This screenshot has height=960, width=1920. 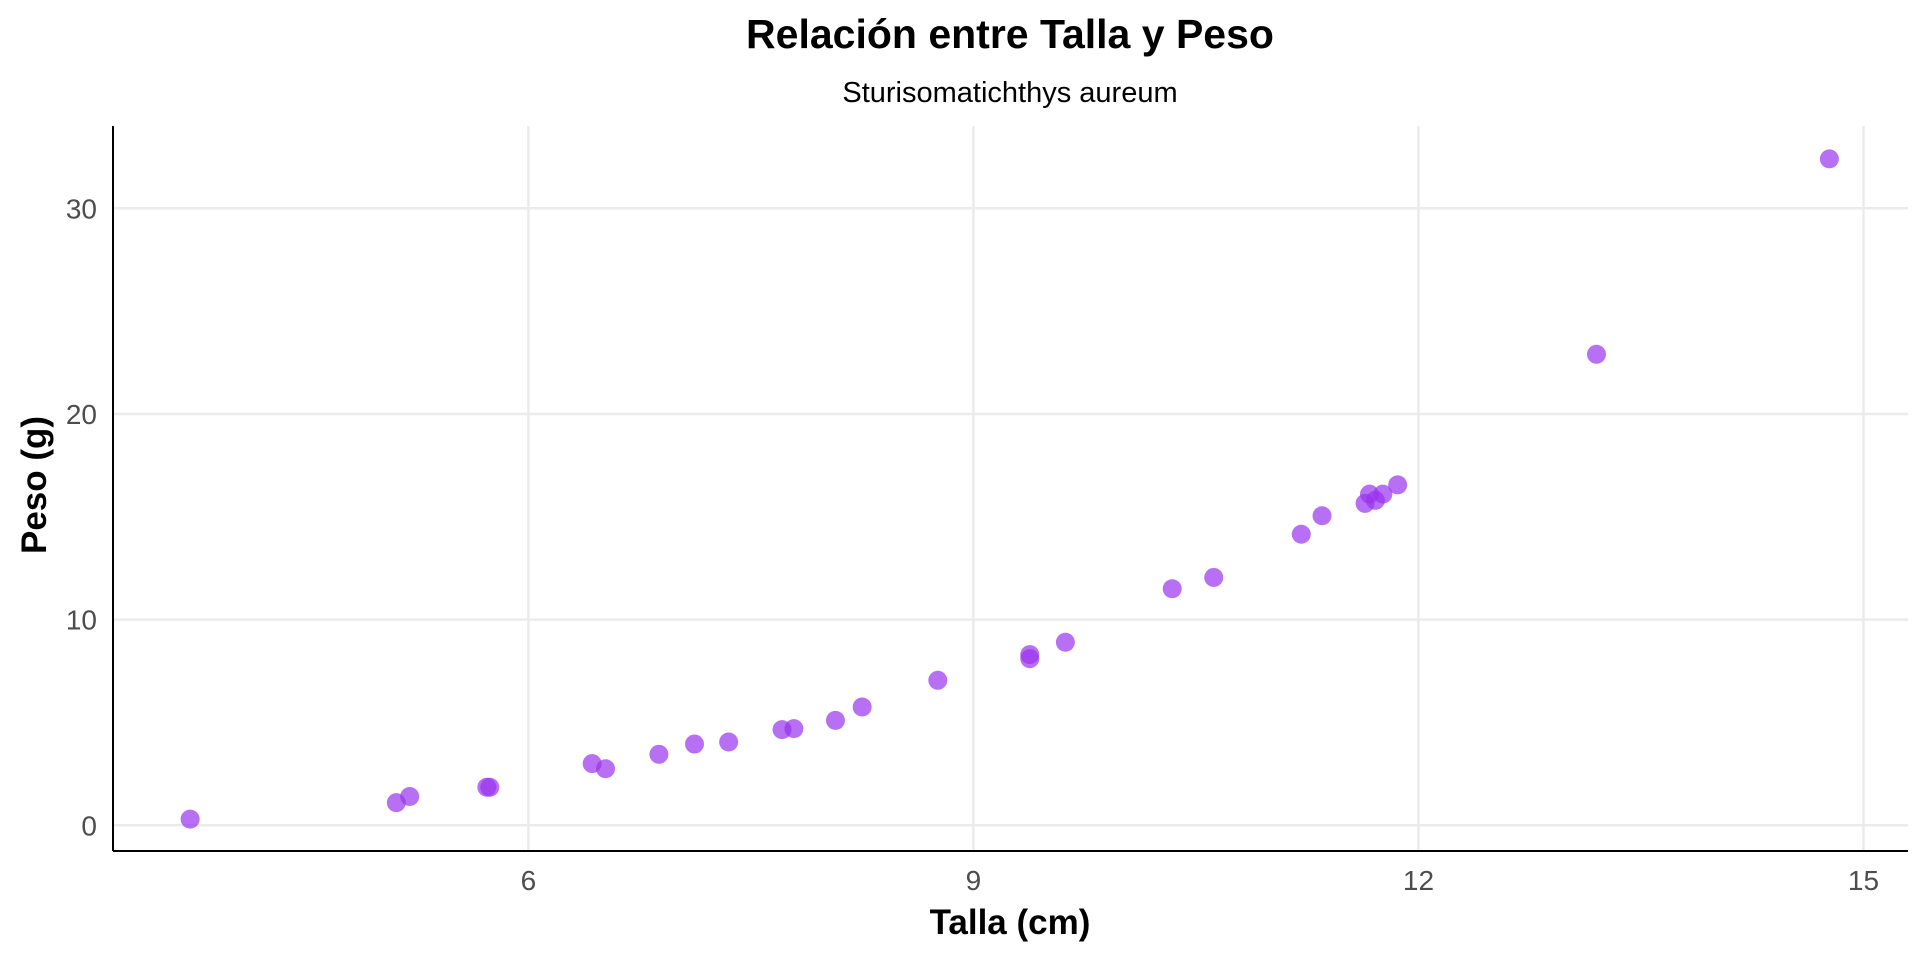 I want to click on x-tick-label: 12, so click(x=1418, y=880).